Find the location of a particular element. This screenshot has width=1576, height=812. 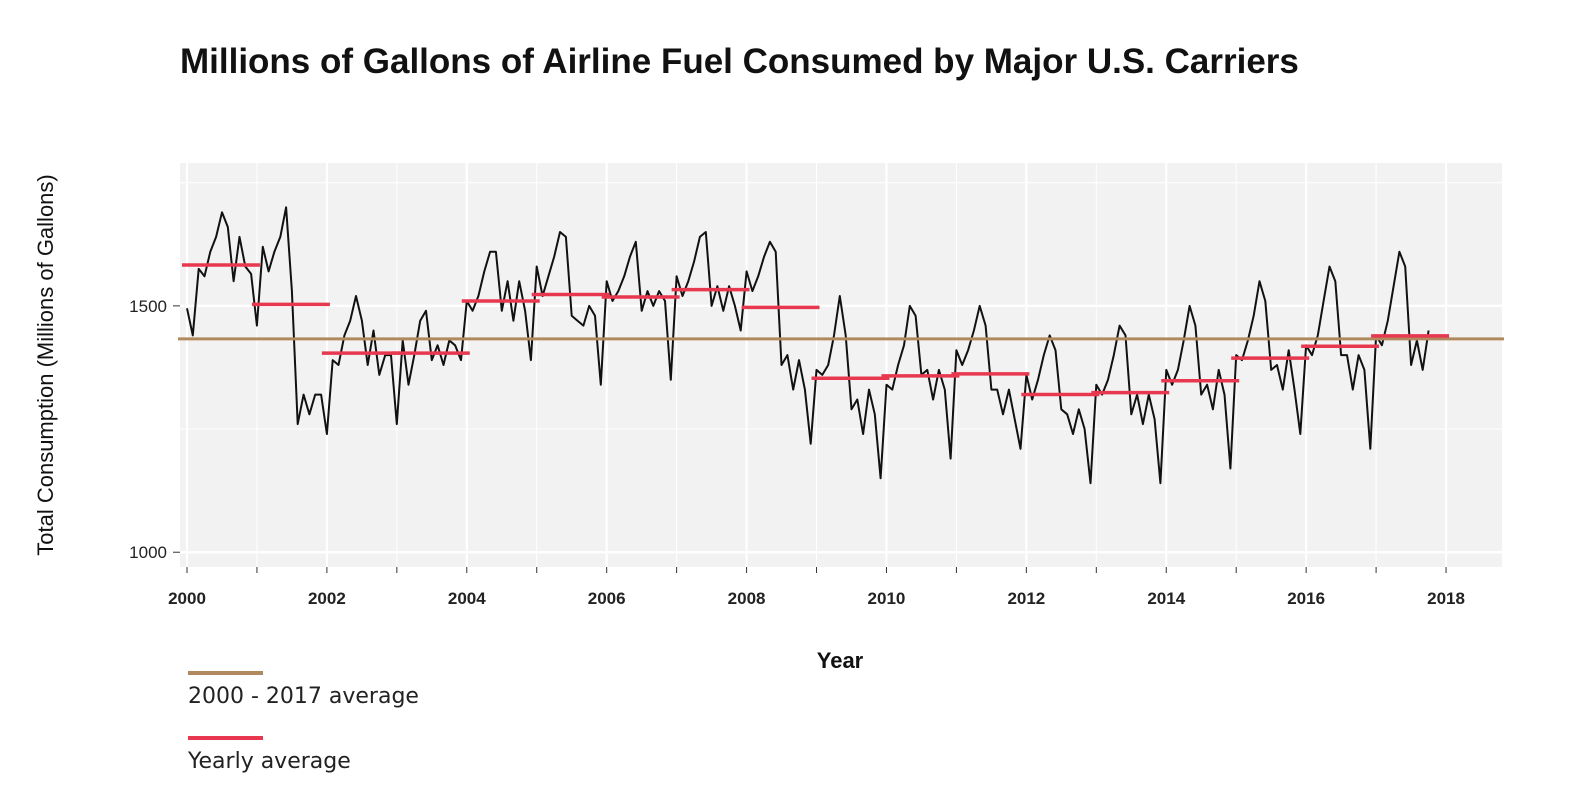

x-tick-label: 2002 is located at coordinates (327, 598).